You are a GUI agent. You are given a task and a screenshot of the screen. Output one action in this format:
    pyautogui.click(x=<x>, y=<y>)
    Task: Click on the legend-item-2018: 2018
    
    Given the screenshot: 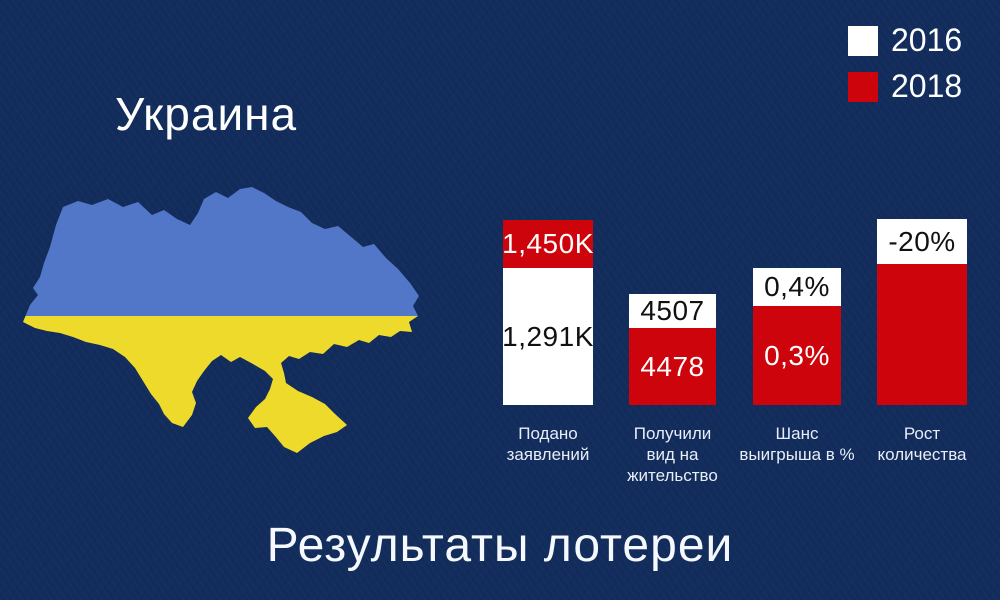 What is the action you would take?
    pyautogui.click(x=905, y=86)
    